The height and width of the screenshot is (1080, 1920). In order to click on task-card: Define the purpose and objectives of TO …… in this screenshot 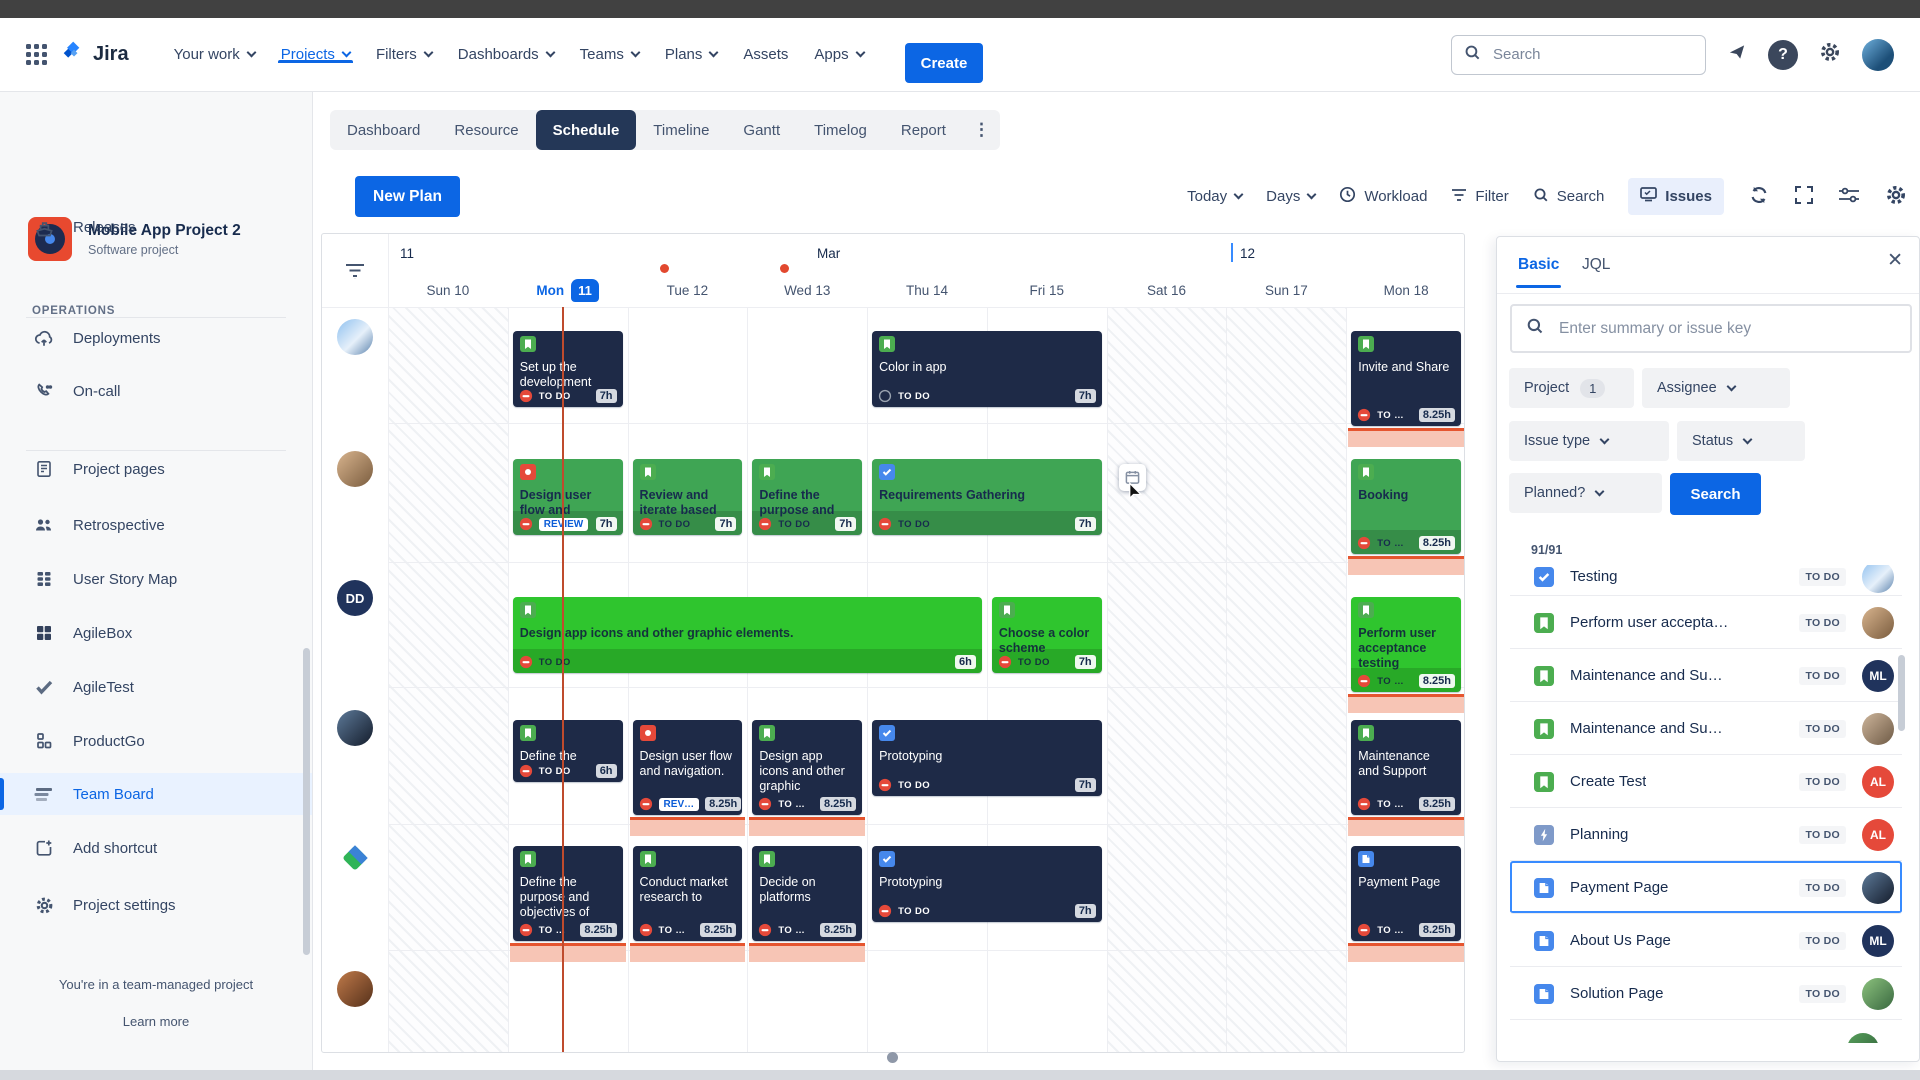, I will do `click(567, 893)`.